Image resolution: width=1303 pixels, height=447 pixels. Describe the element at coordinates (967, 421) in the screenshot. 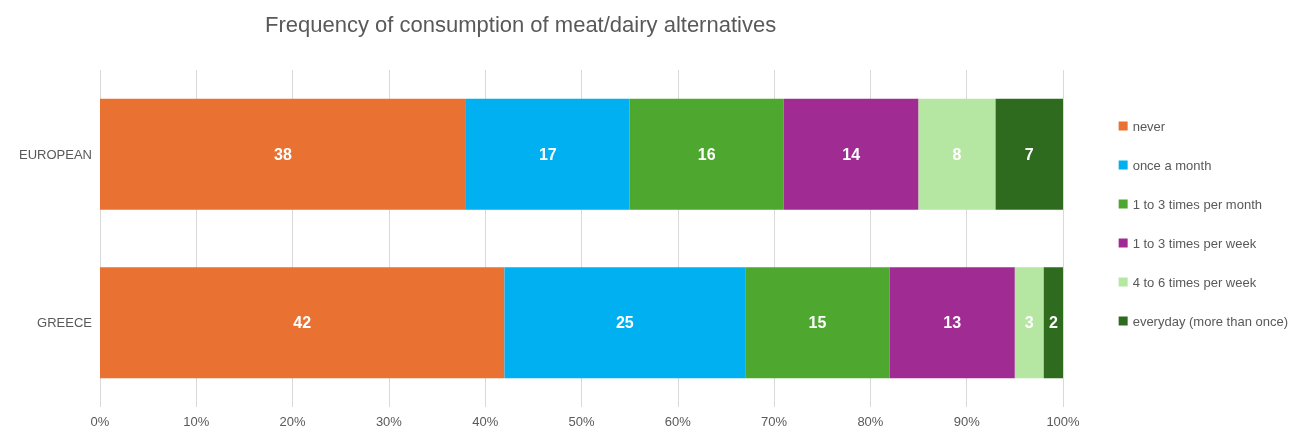

I see `x-tick-label: 90%` at that location.